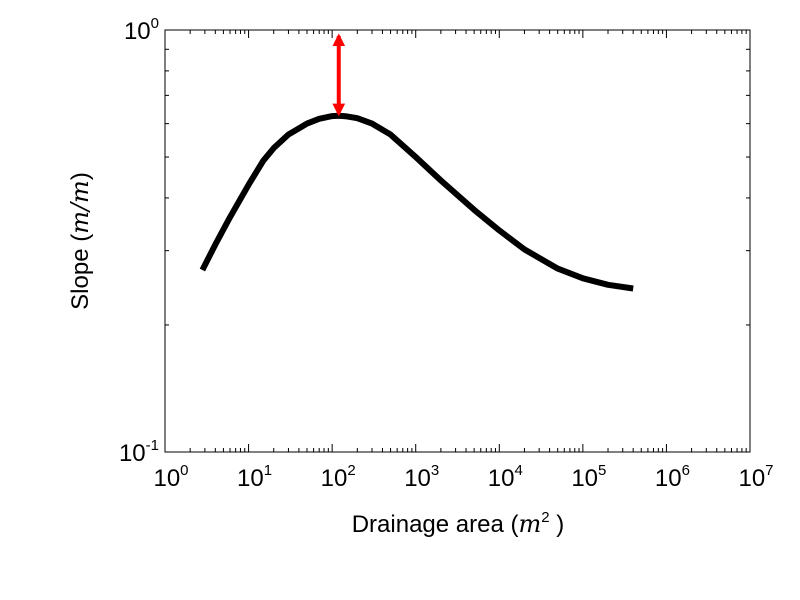 This screenshot has height=600, width=800. What do you see at coordinates (505, 477) in the screenshot?
I see `x-tick-label: 10⁴` at bounding box center [505, 477].